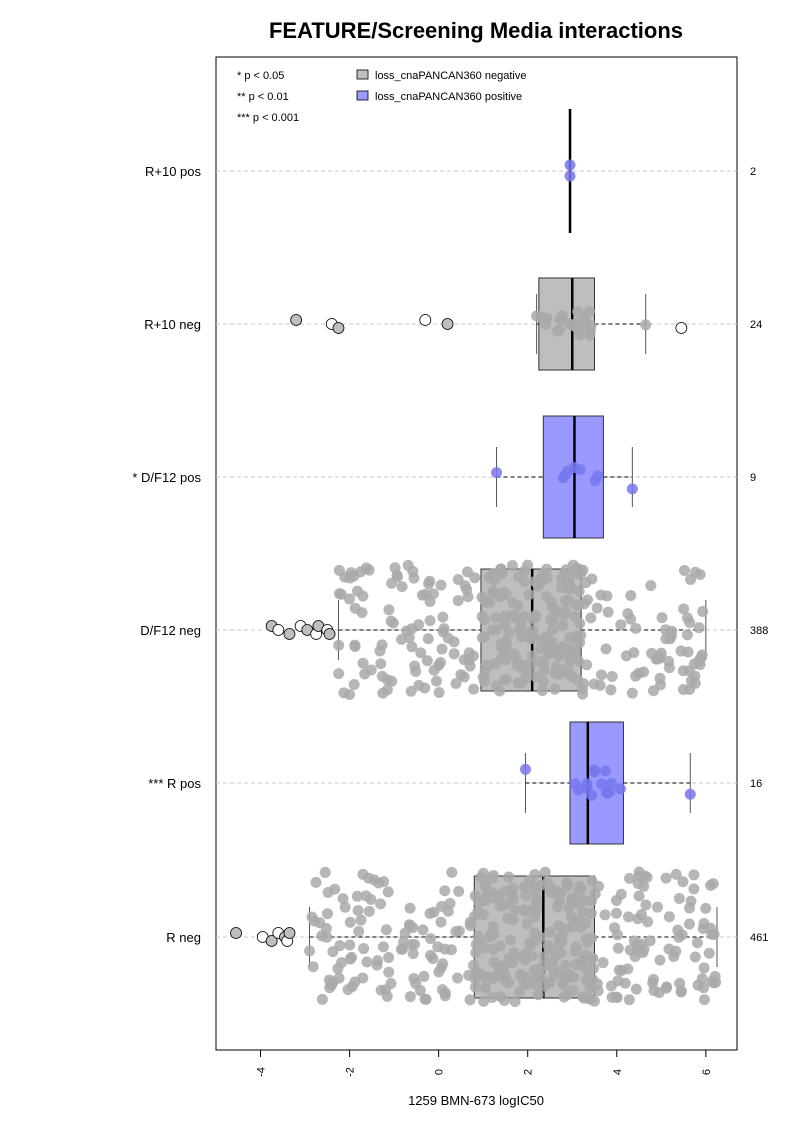  I want to click on chart-title: FEATURE/Screening Media interactions, so click(476, 30).